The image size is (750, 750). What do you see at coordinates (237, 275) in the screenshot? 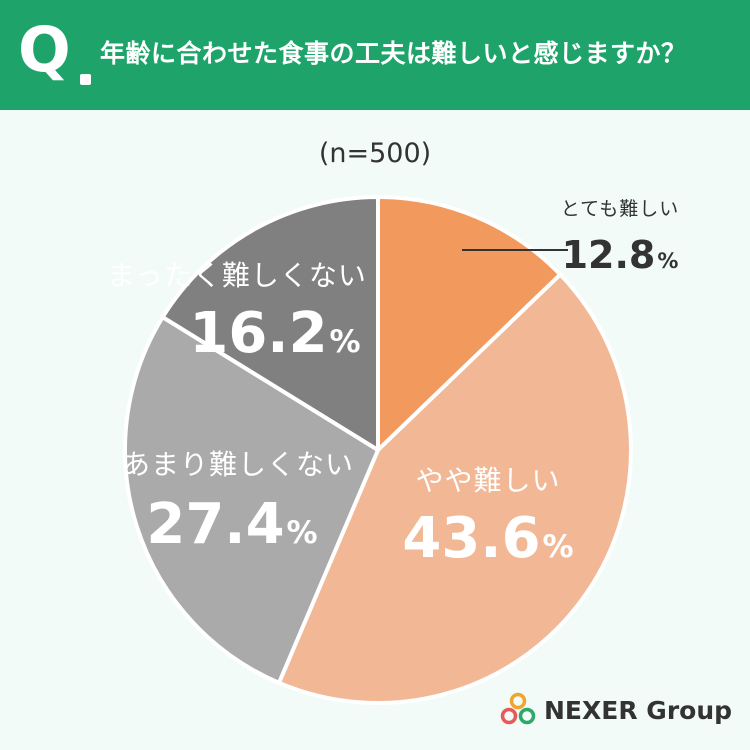
I see `slice-label: まったく難しくない` at bounding box center [237, 275].